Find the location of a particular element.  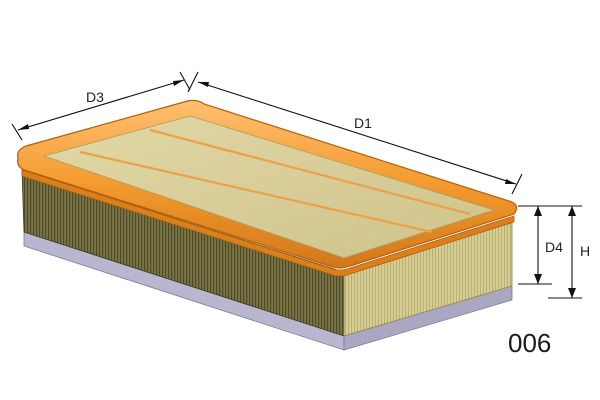

dimension-d3 is located at coordinates (101, 106).